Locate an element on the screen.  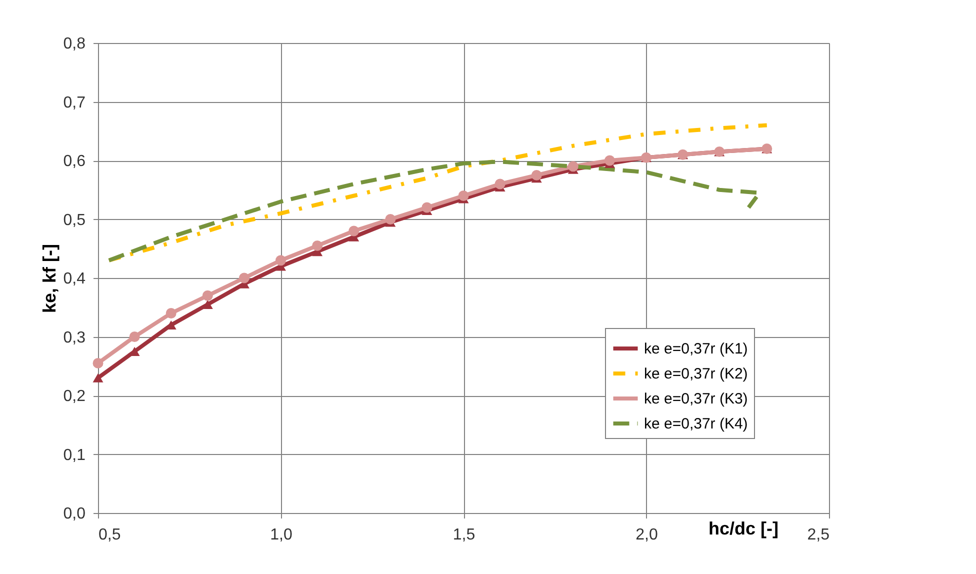
y-tick-label: 0,1 is located at coordinates (74, 455).